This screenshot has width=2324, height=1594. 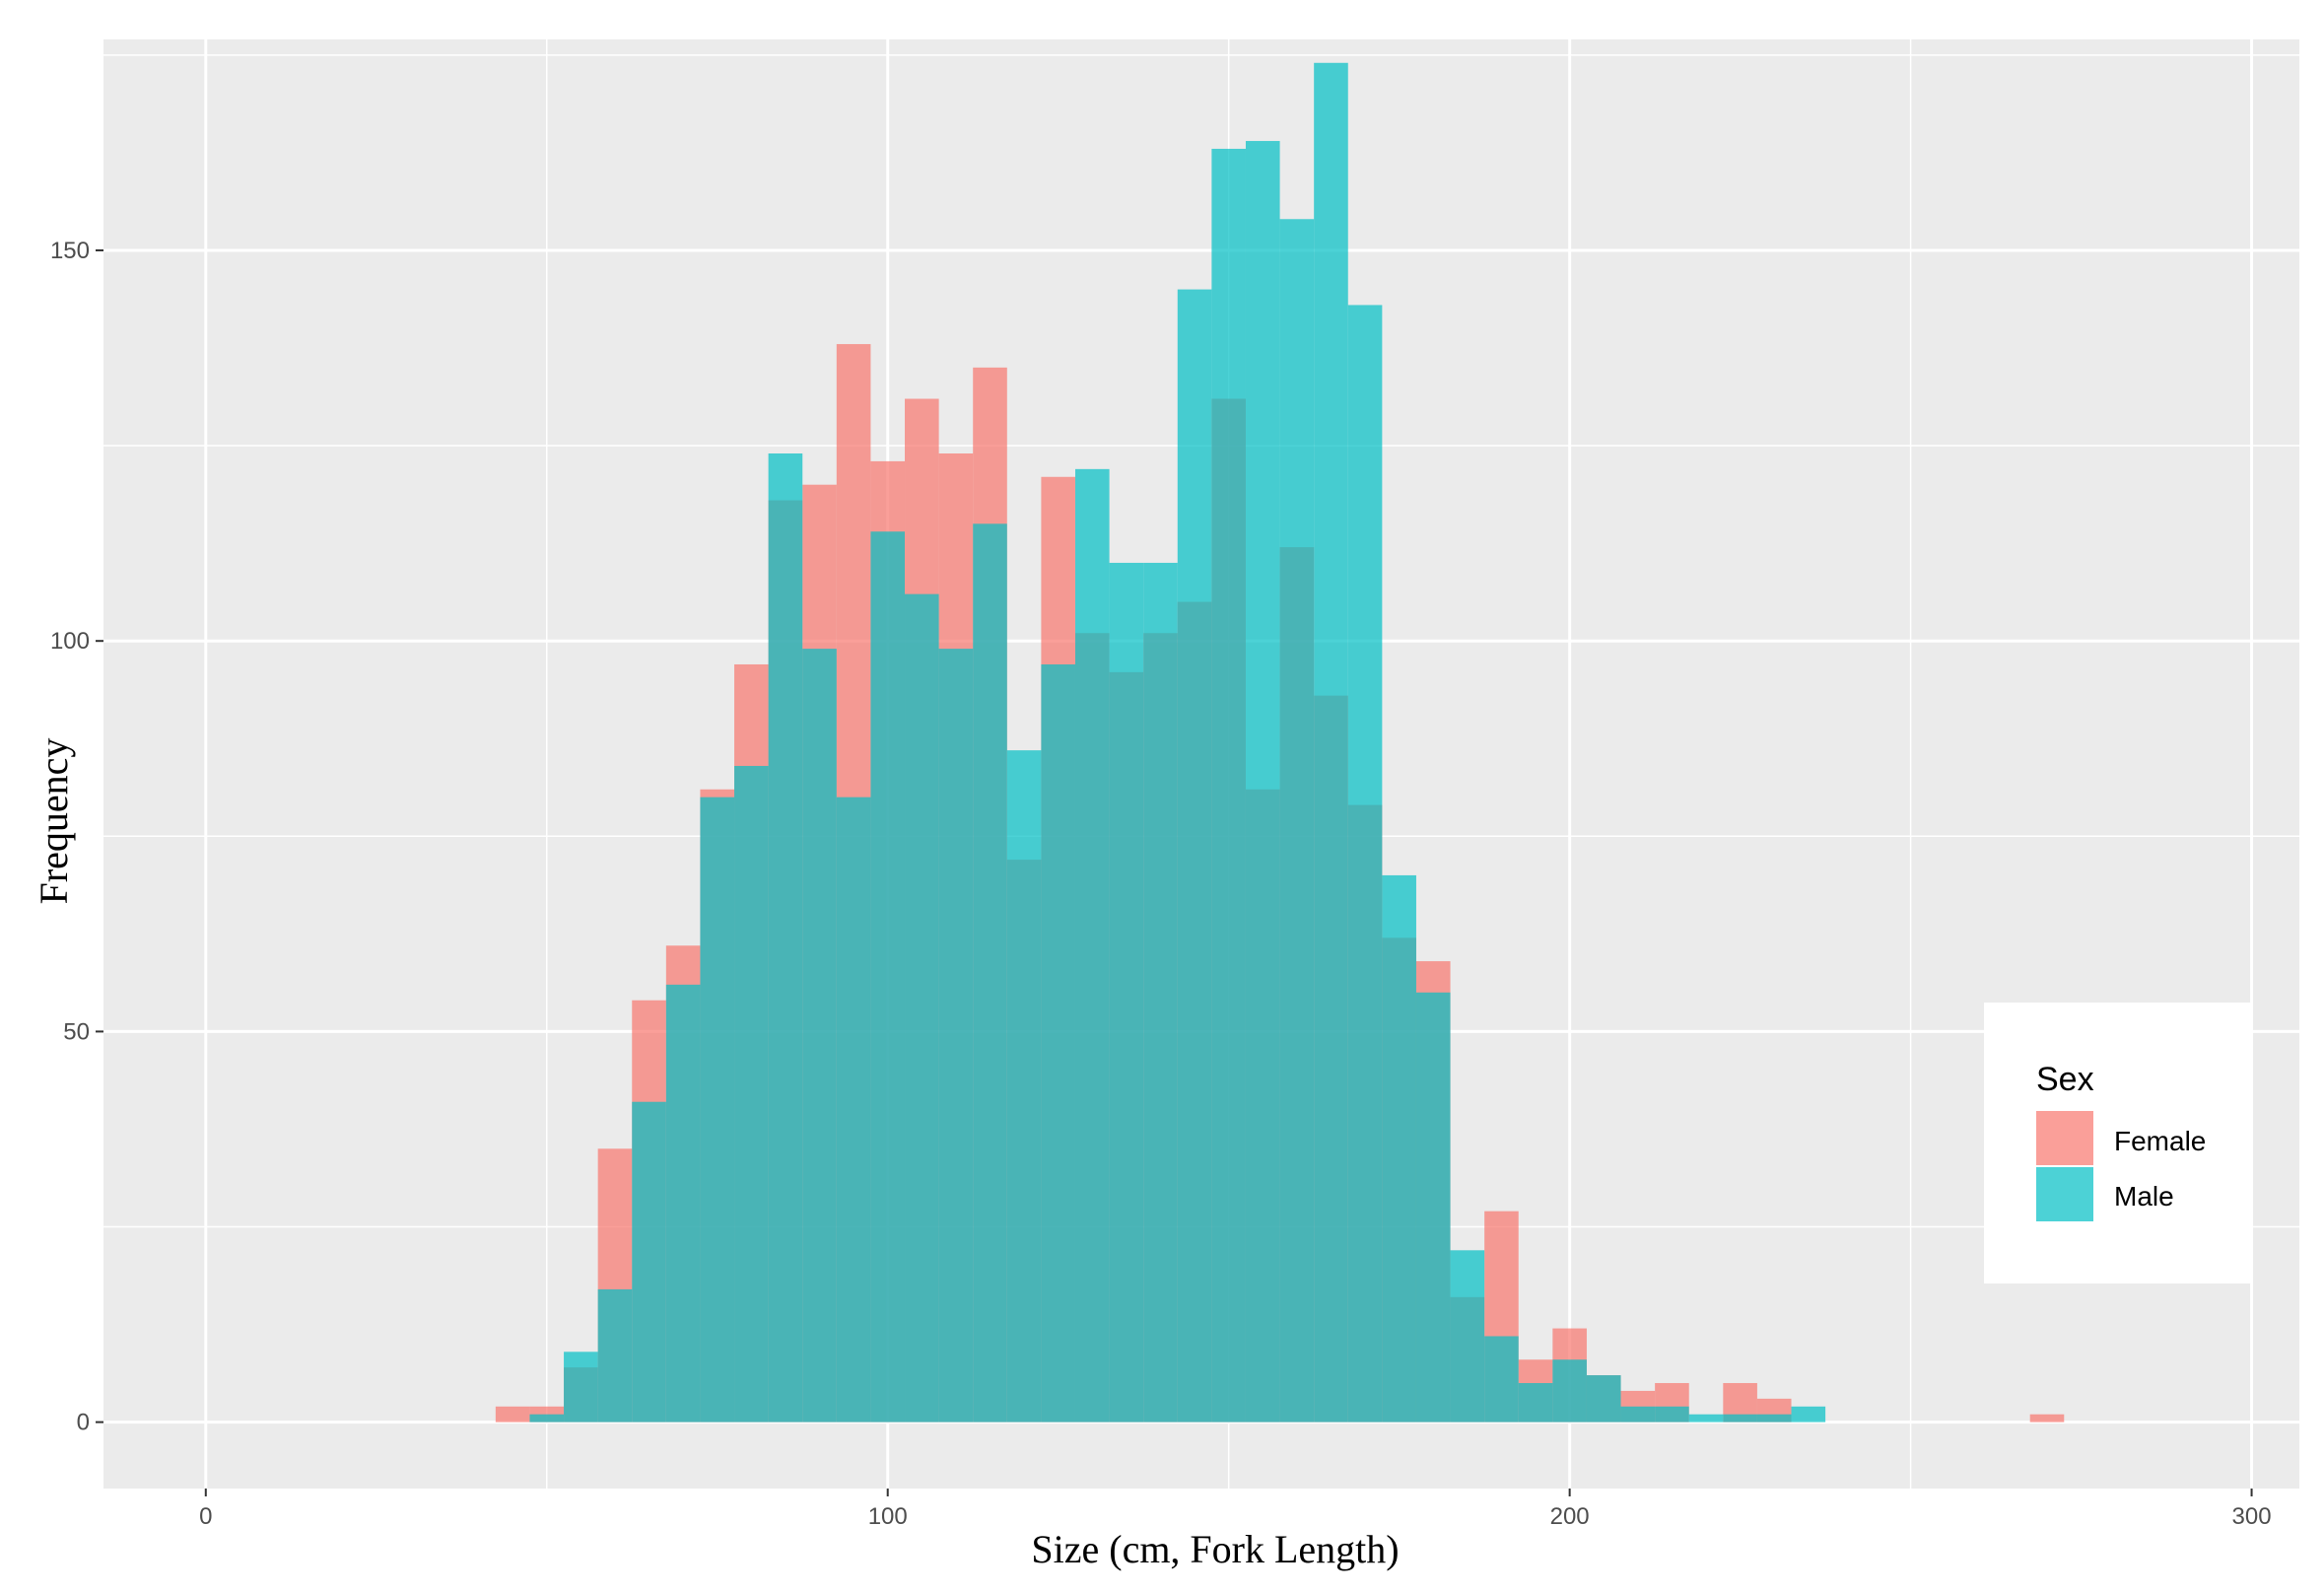 What do you see at coordinates (2065, 1079) in the screenshot?
I see `legend-title: Sex` at bounding box center [2065, 1079].